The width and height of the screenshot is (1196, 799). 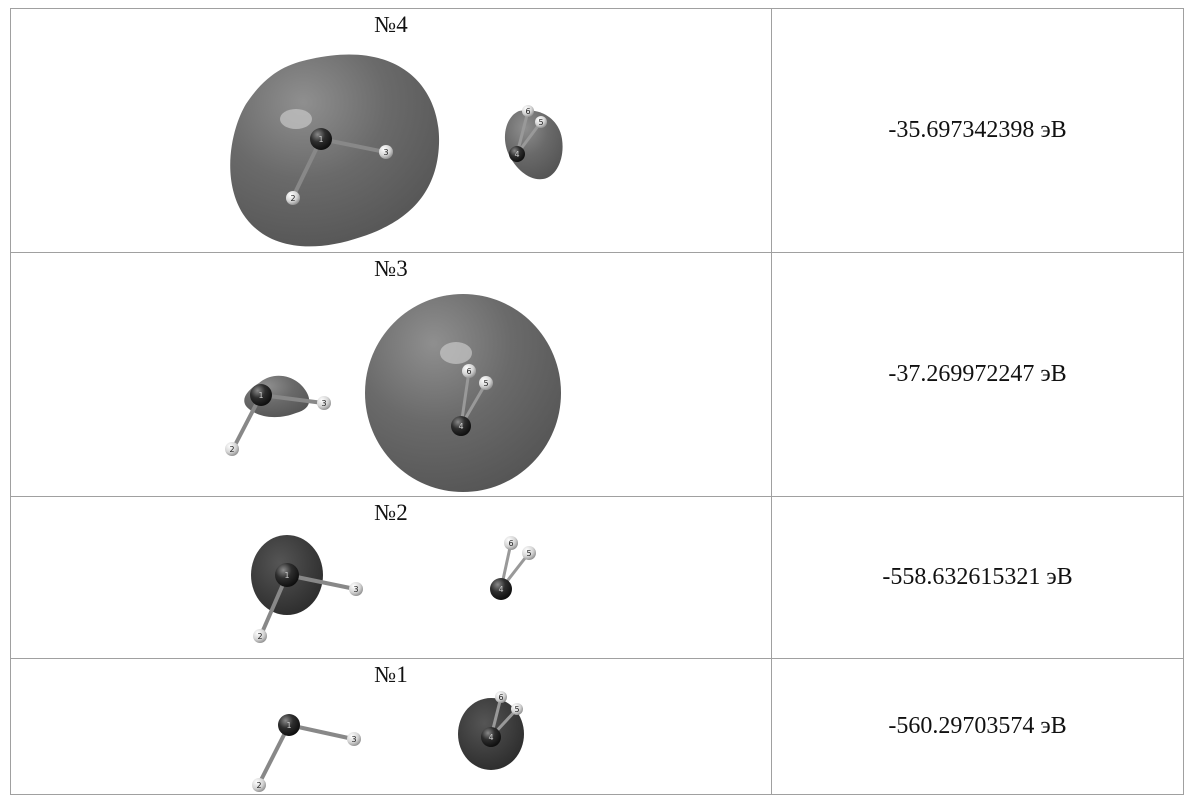 I want to click on energy-value: -560.29703574 эВ, so click(x=977, y=726).